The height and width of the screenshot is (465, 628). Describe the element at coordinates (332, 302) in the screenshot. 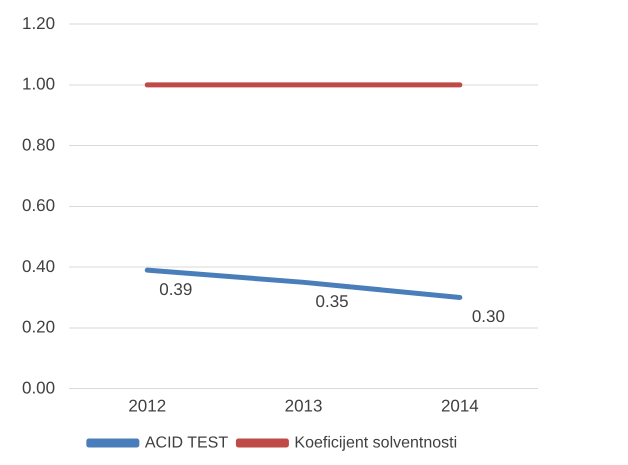

I see `data-label: 0.35` at that location.